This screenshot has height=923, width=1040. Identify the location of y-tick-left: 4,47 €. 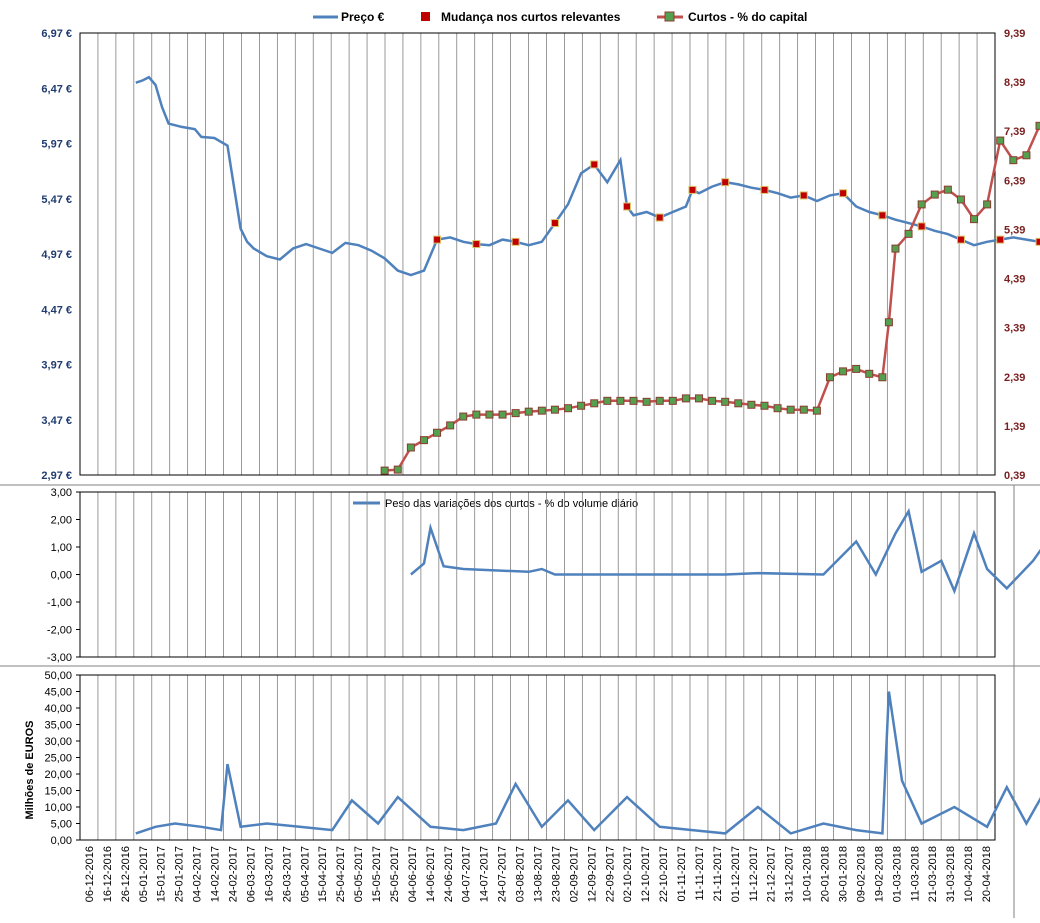
(56, 310).